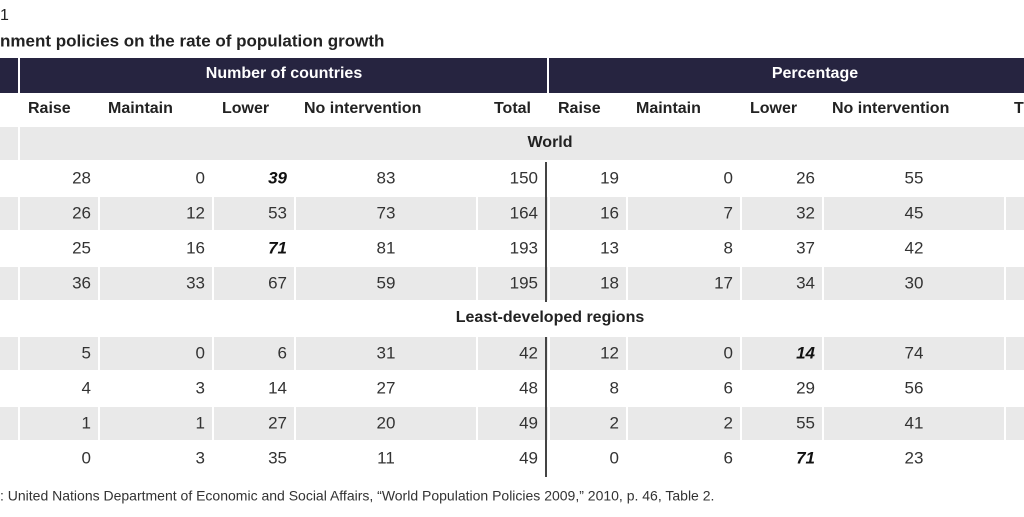 This screenshot has height=517, width=1024. Describe the element at coordinates (81, 282) in the screenshot. I see `cell-value: 36` at that location.